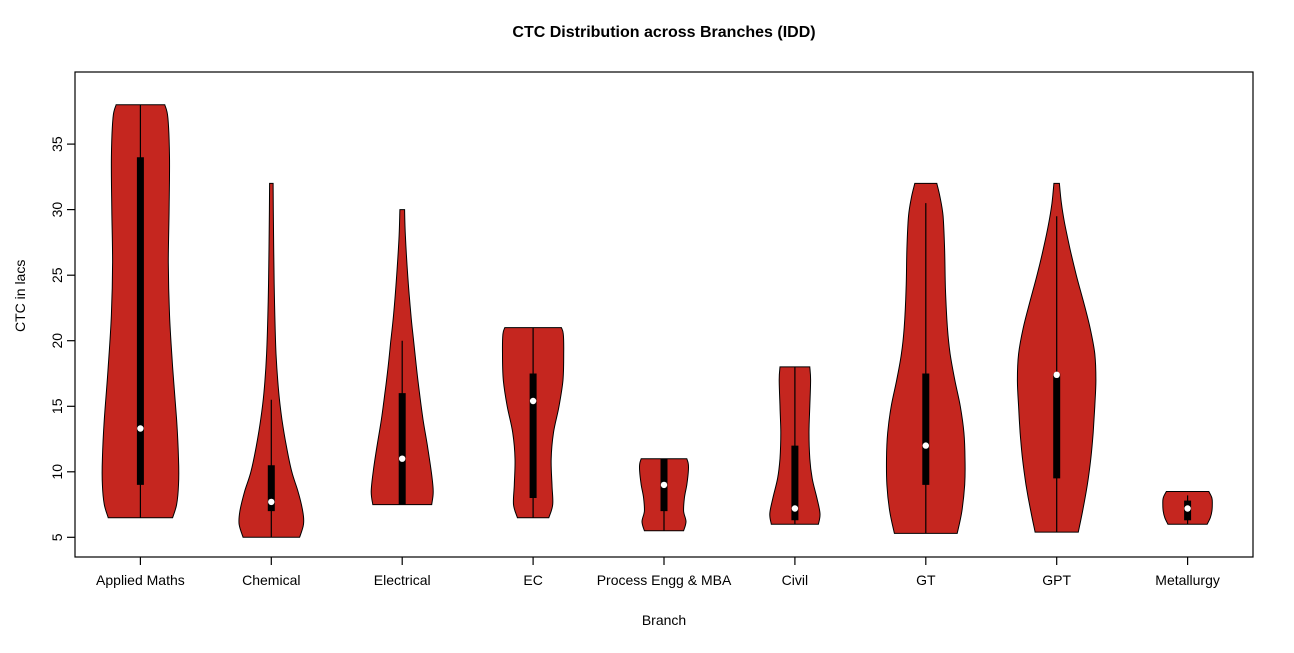  I want to click on median-dot-ec, so click(533, 401).